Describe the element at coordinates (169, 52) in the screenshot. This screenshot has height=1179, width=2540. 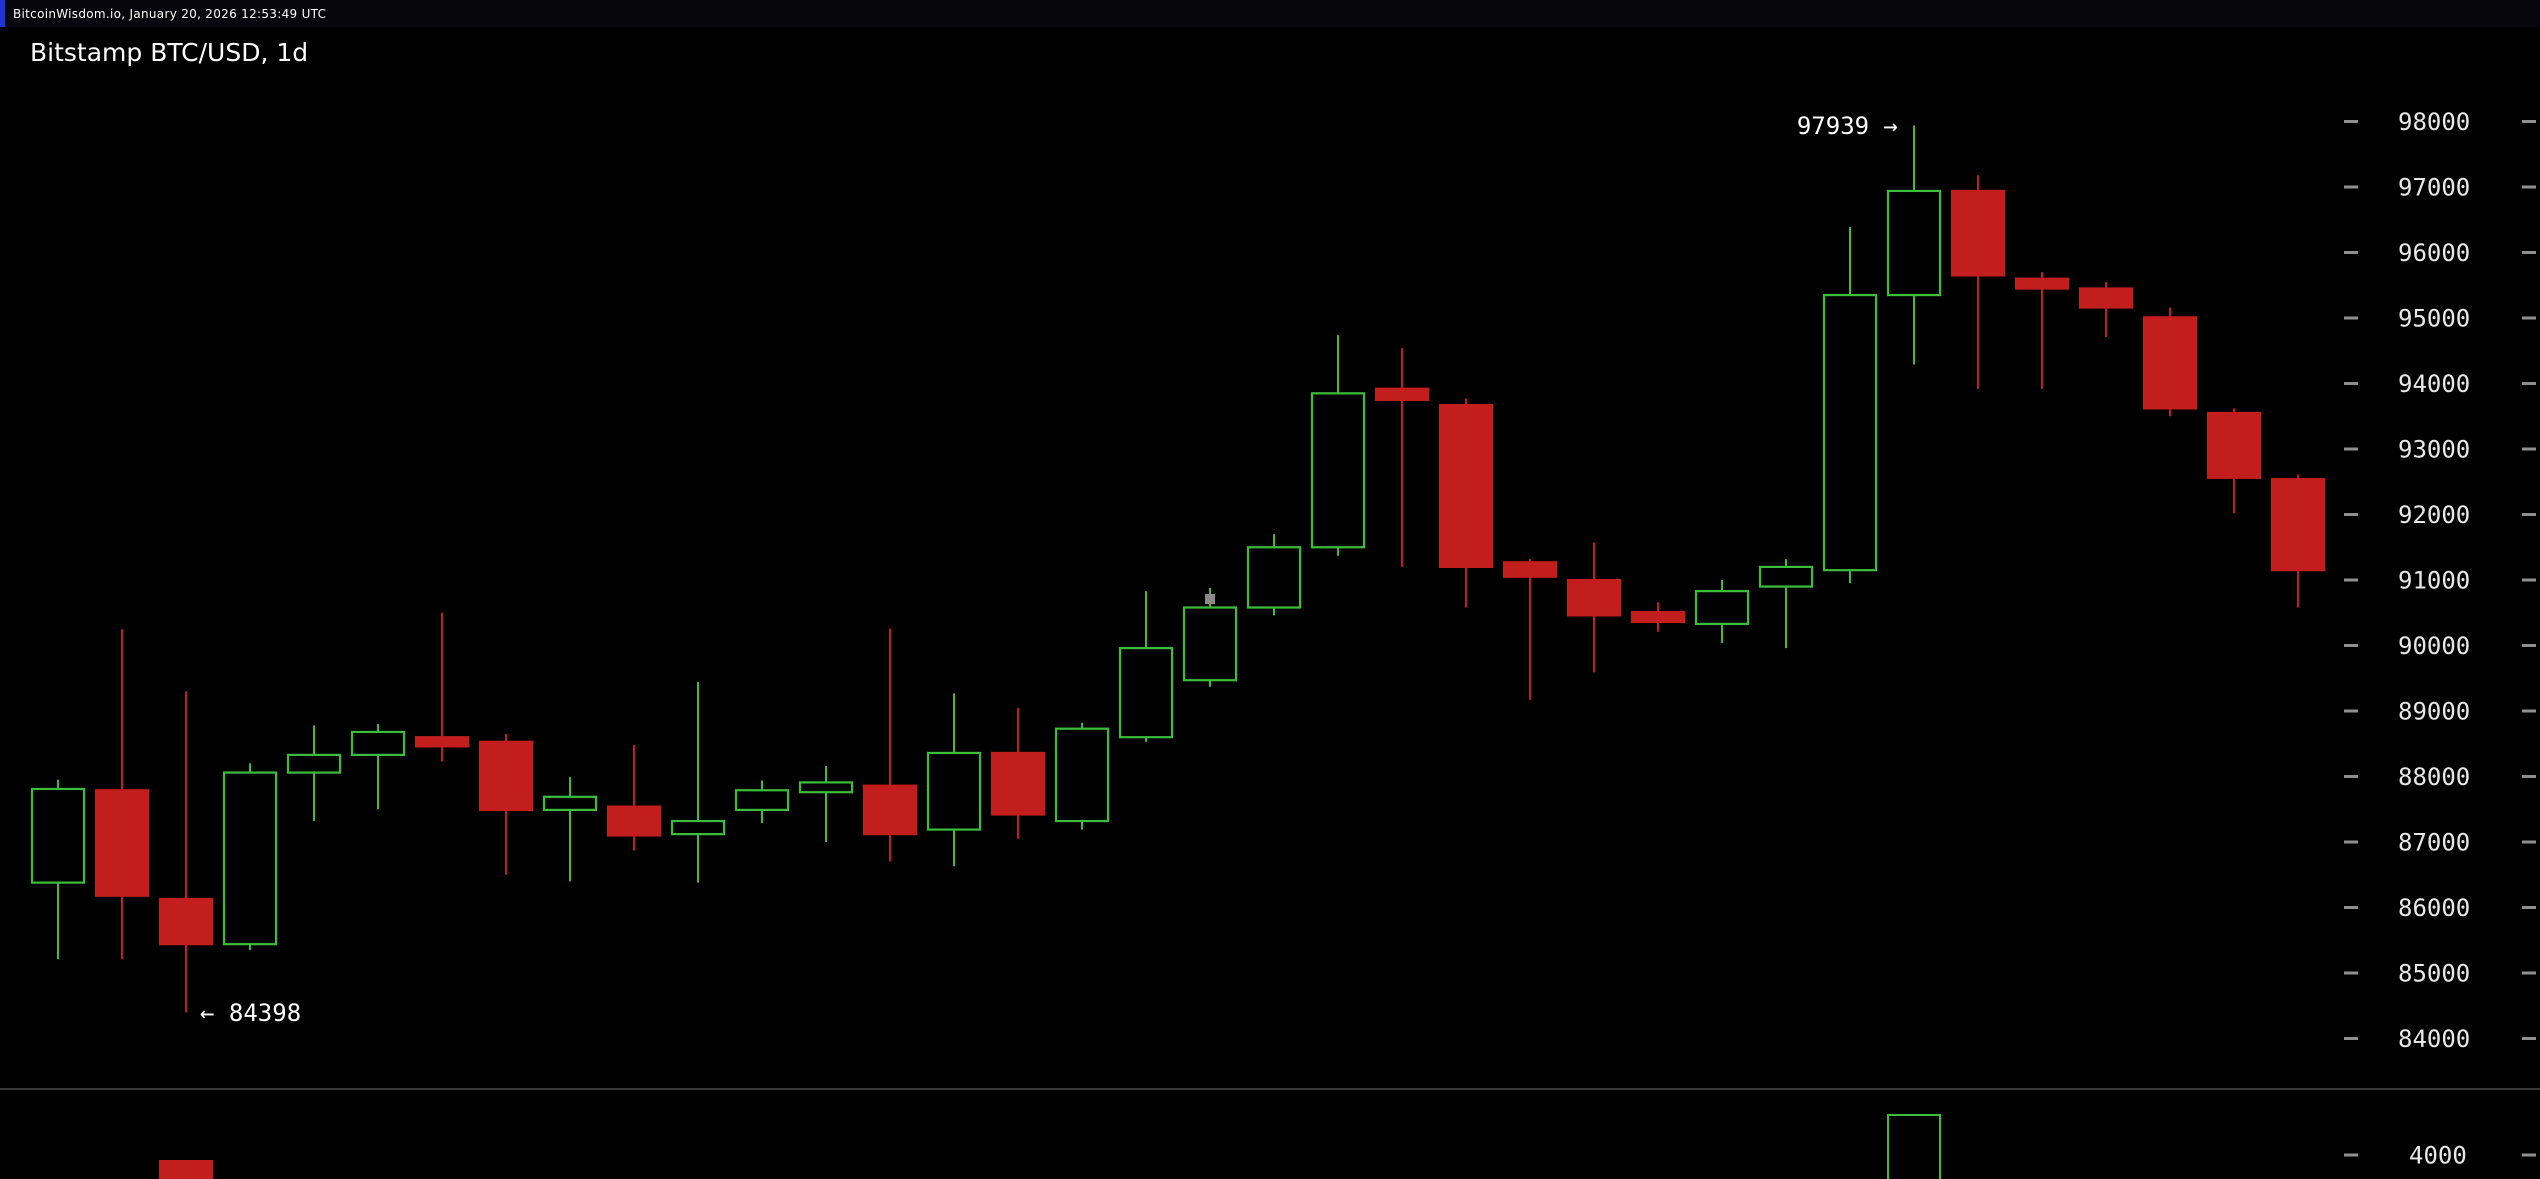
I see `chart-title: Bitstamp BTC/USD, 1d` at that location.